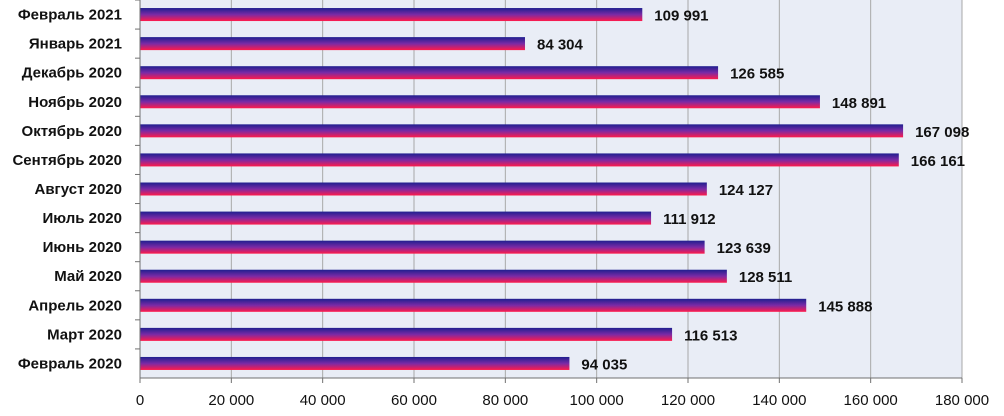 Image resolution: width=1004 pixels, height=416 pixels. I want to click on value-label: 111 912, so click(689, 219).